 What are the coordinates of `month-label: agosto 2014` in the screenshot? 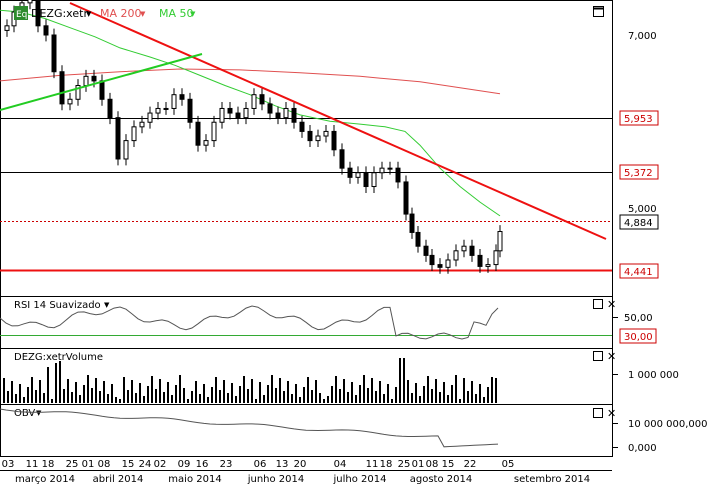 It's located at (441, 479).